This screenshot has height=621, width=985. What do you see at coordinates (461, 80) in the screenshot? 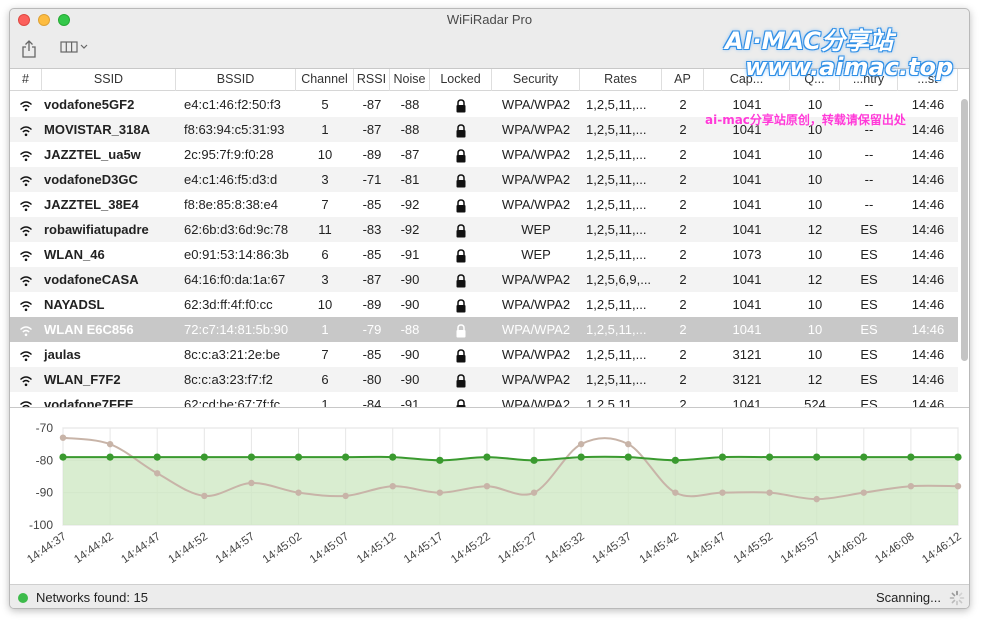
I see `column-header: Locked` at bounding box center [461, 80].